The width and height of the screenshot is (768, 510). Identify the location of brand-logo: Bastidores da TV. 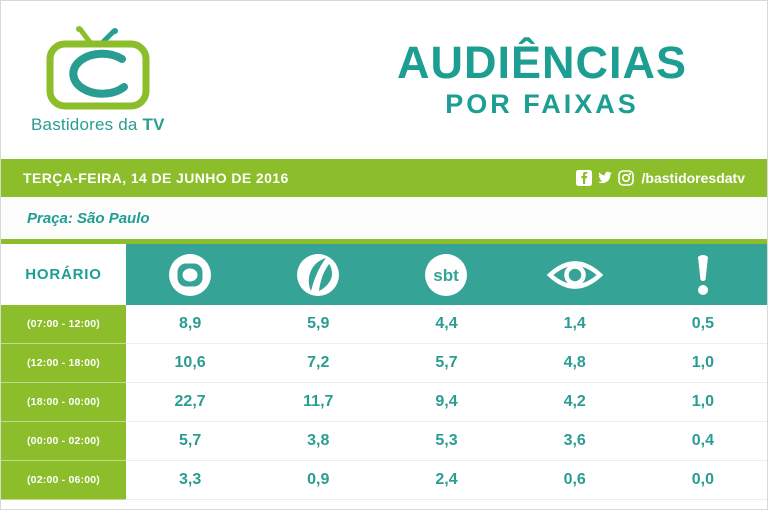
(98, 80).